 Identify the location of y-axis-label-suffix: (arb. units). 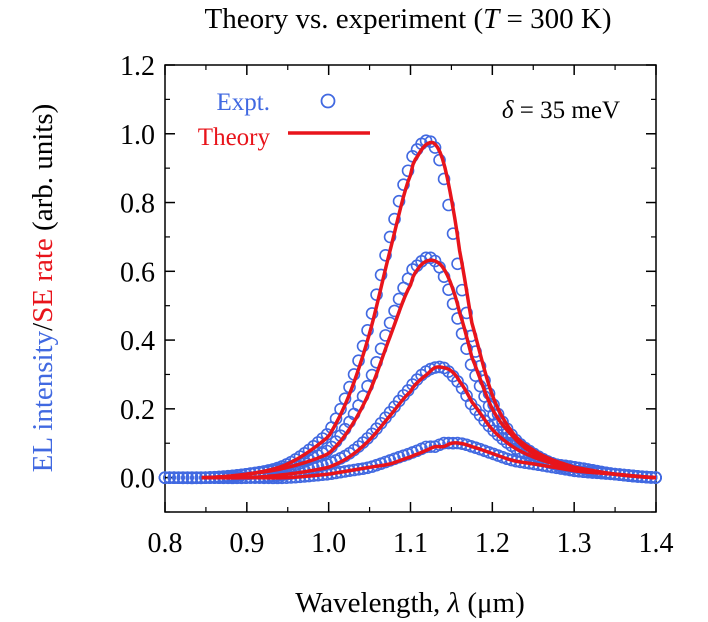
(43, 171).